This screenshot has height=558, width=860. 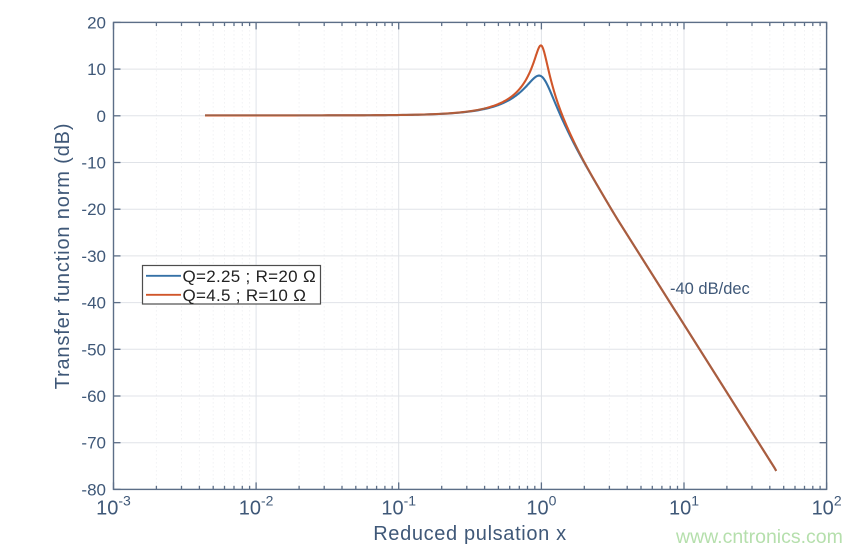 I want to click on svg-text: www.cntronics.com, so click(x=759, y=537).